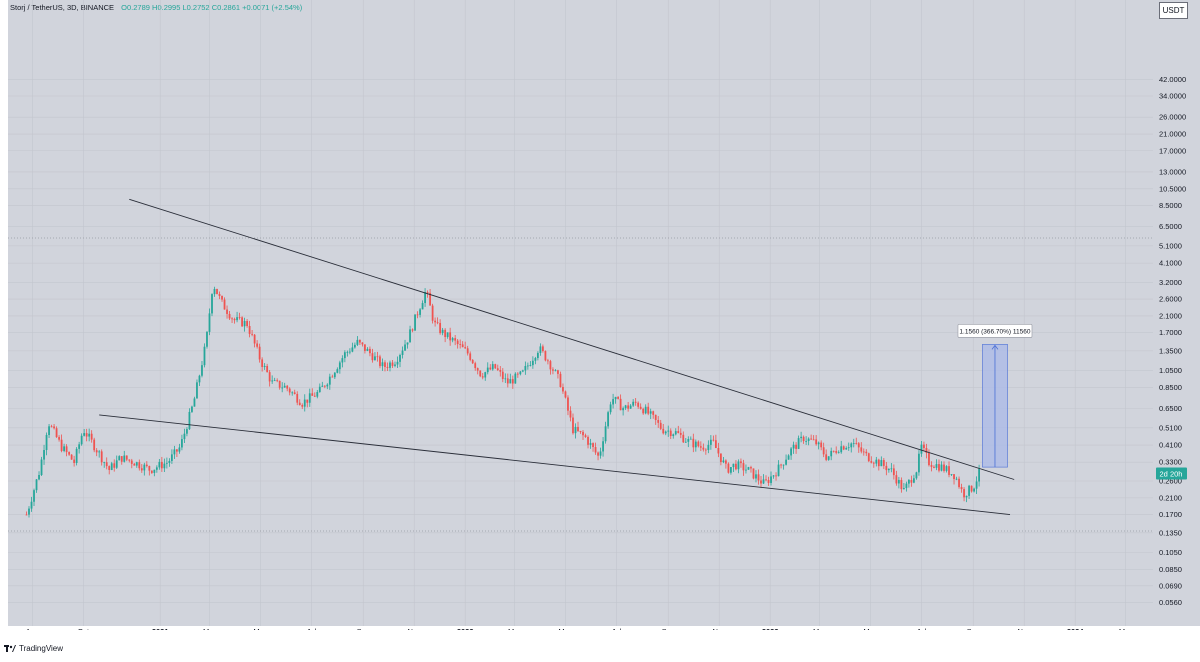 The image size is (1200, 662). Describe the element at coordinates (62, 7) in the screenshot. I see `symbol-title: Storj / TetherUS, 3D, BINANCE` at that location.